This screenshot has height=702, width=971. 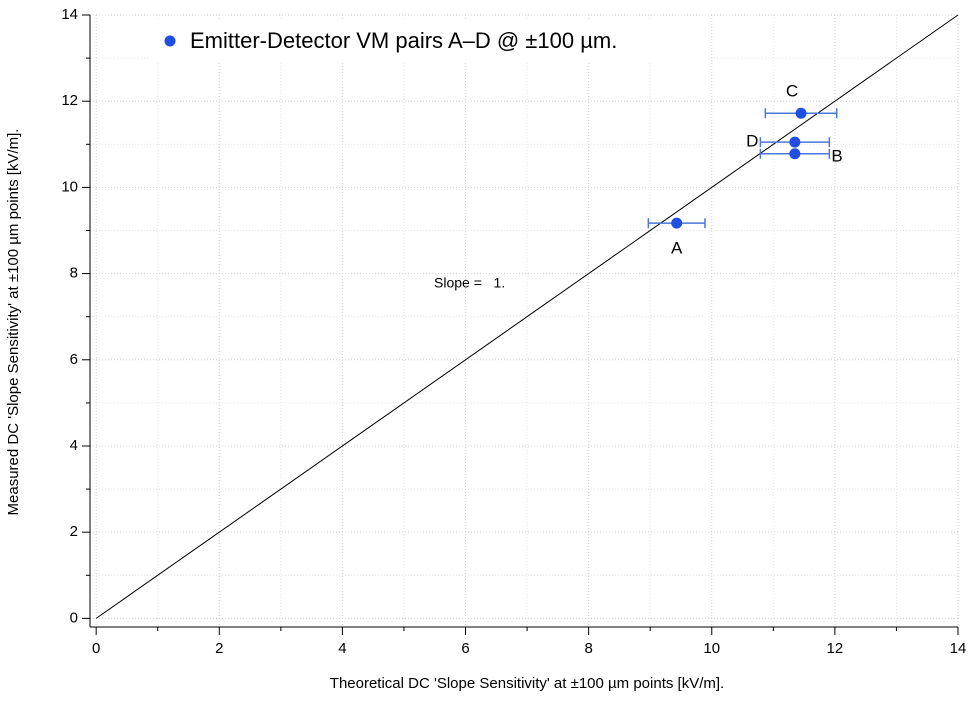 What do you see at coordinates (958, 648) in the screenshot?
I see `x-tick-label: 14` at bounding box center [958, 648].